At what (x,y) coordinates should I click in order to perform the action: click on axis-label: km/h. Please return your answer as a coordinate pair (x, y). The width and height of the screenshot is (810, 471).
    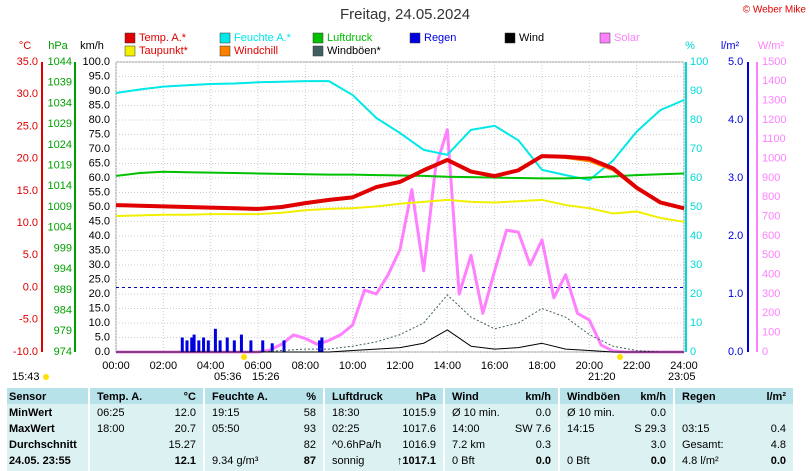
    Looking at the image, I should click on (92, 46).